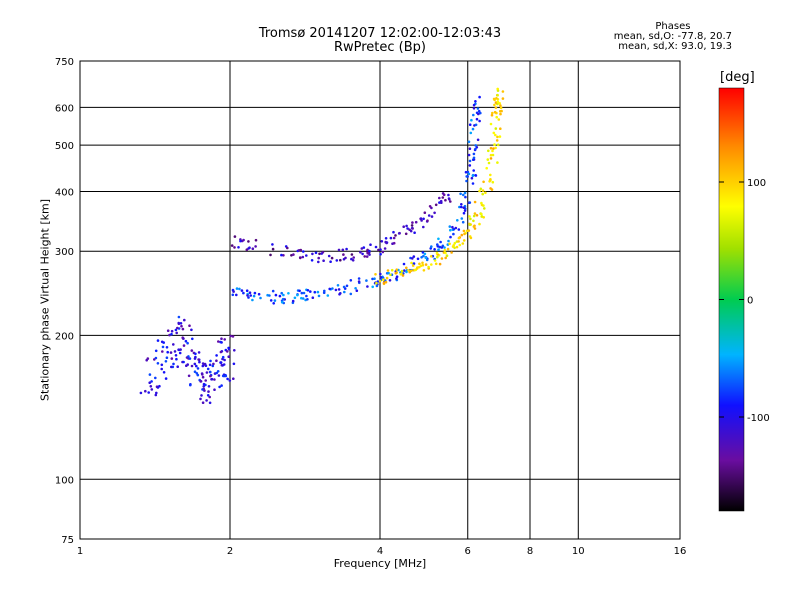 Image resolution: width=800 pixels, height=600 pixels. I want to click on x-tick-label: 4, so click(380, 551).